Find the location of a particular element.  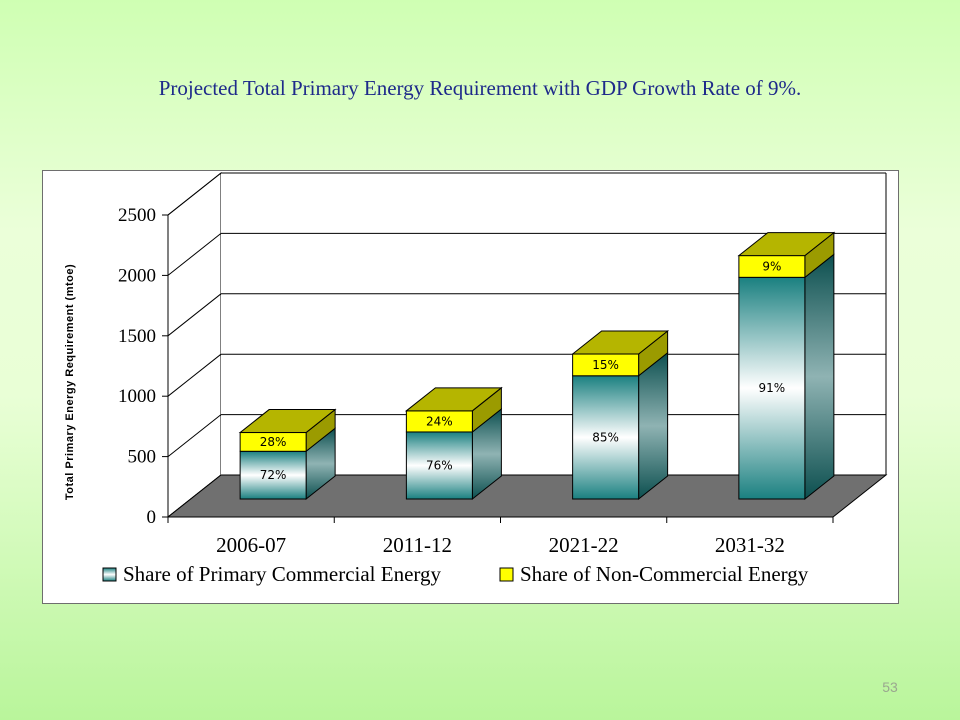

y-tick-label: 500 is located at coordinates (142, 457).